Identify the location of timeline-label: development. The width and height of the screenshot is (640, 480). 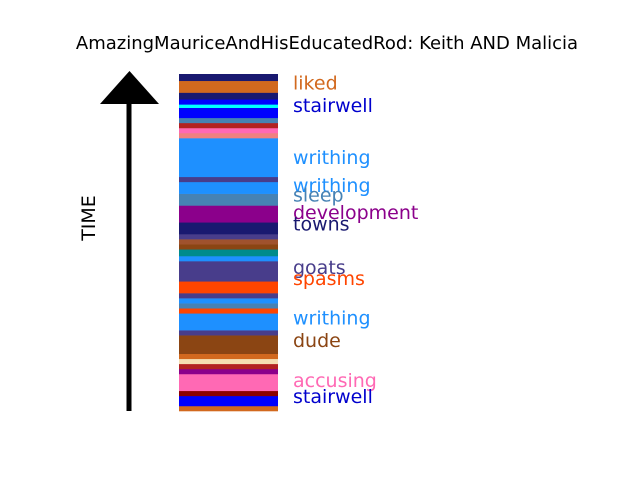
(355, 213).